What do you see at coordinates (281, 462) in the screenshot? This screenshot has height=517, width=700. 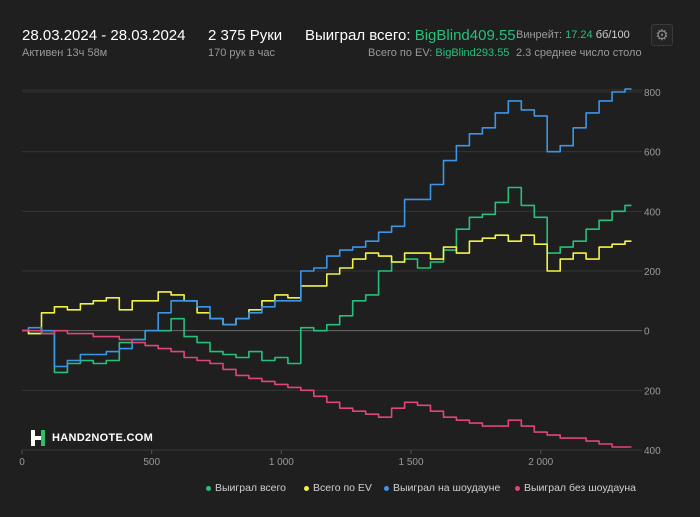 I see `x-tick-label: 1 000` at bounding box center [281, 462].